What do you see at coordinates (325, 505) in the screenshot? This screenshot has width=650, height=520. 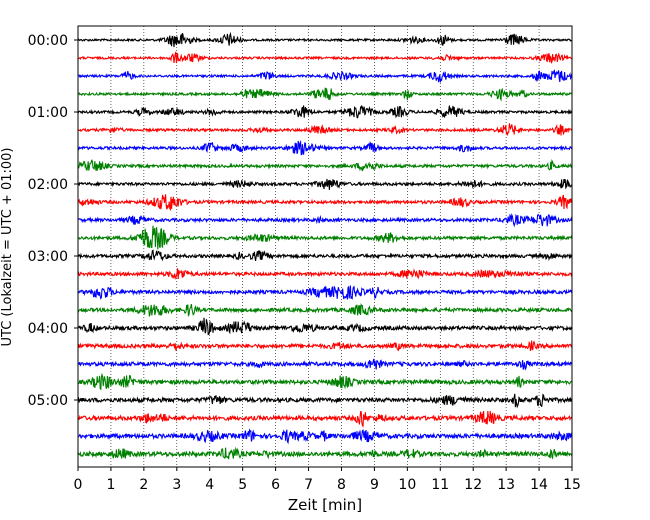 I see `x-axis-label: Zeit [min]` at bounding box center [325, 505].